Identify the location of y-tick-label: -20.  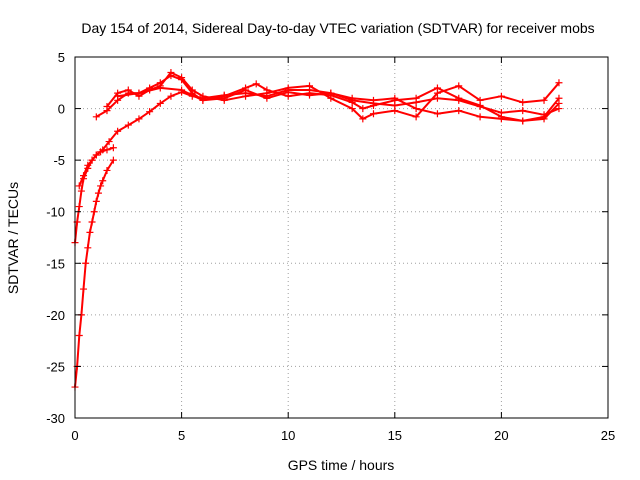
(55, 315).